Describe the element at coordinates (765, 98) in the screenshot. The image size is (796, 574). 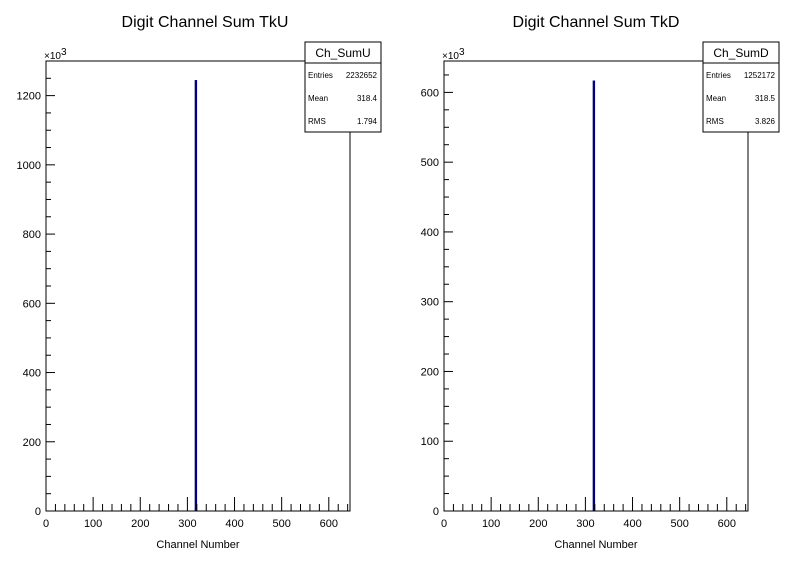
I see `stats-value: 318.5` at that location.